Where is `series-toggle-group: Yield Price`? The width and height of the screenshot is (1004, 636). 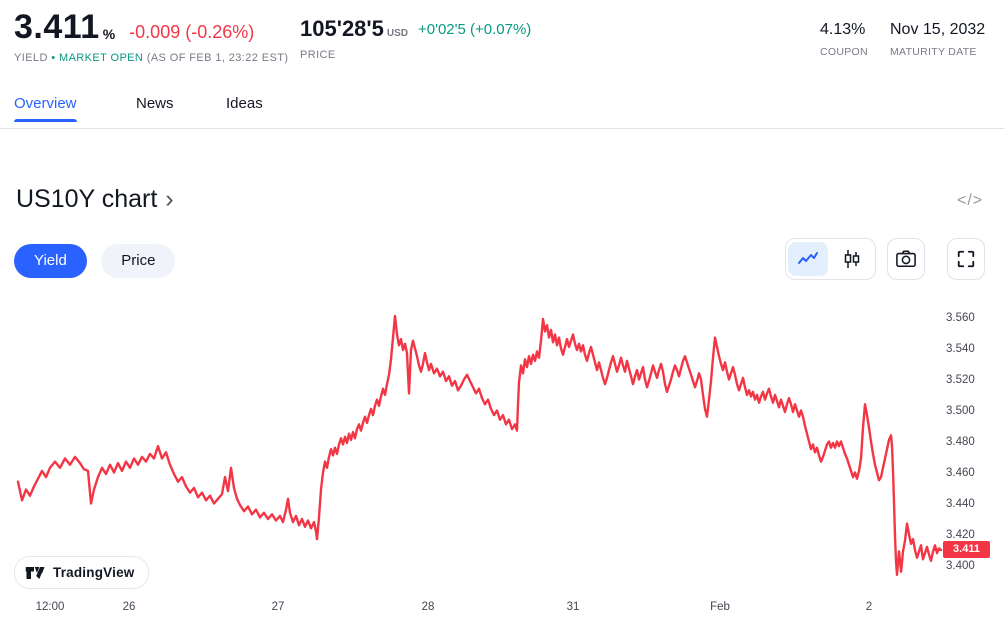
series-toggle-group: Yield Price is located at coordinates (95, 261).